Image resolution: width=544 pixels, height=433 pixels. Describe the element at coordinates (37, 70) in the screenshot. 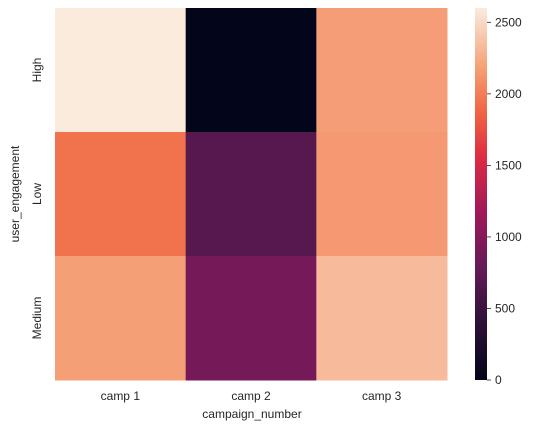

I see `y-tick-label: High` at that location.